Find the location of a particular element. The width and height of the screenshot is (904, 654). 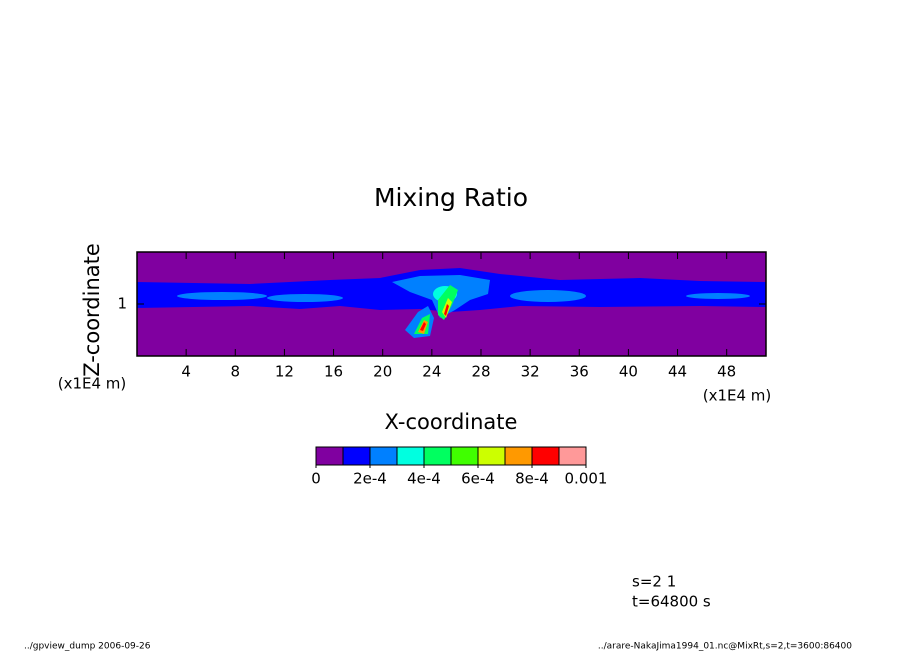

x-tick-label: 32 is located at coordinates (530, 372).